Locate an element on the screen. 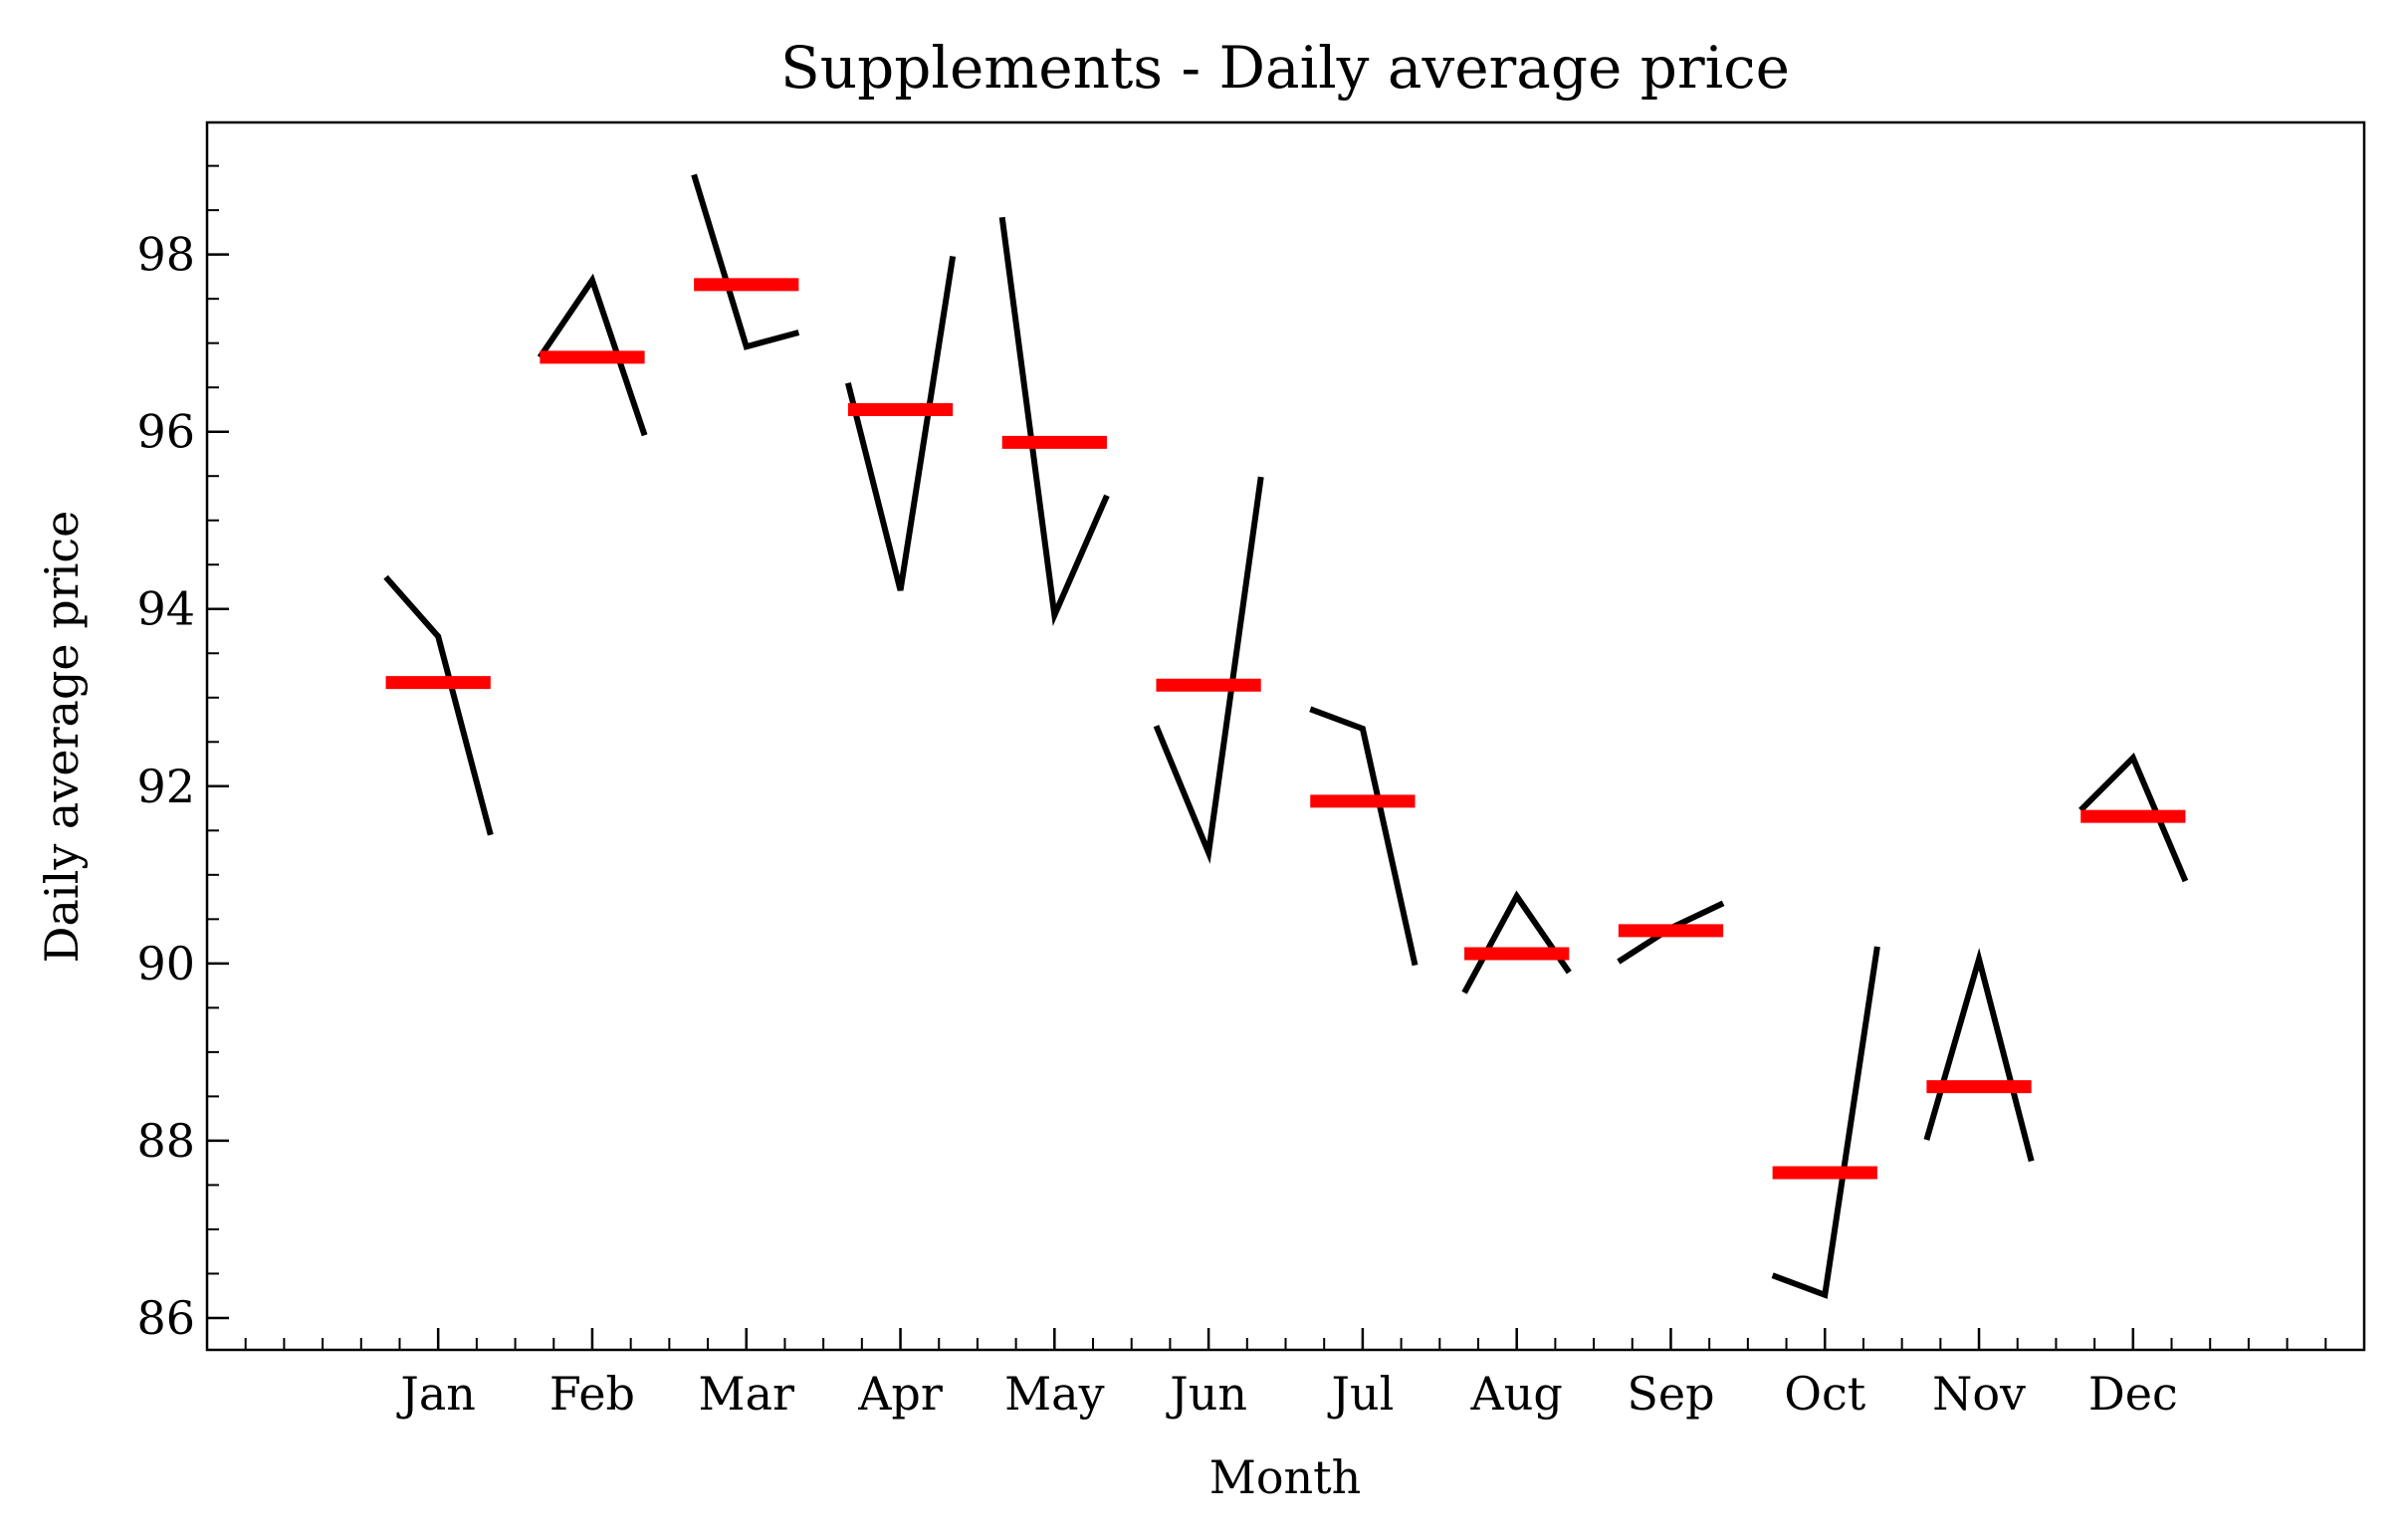 The image size is (2406, 1540). y-tick-label: 86 is located at coordinates (166, 1318).